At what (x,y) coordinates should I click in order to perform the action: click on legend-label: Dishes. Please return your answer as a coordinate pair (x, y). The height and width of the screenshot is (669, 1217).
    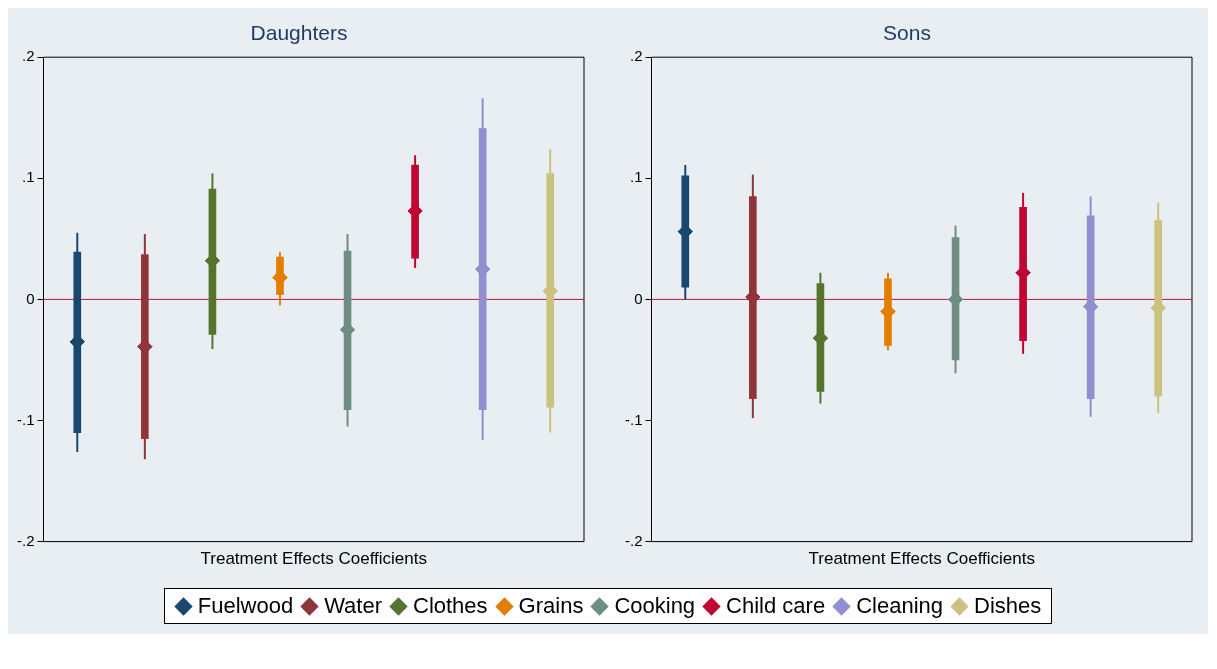
    Looking at the image, I should click on (1008, 606).